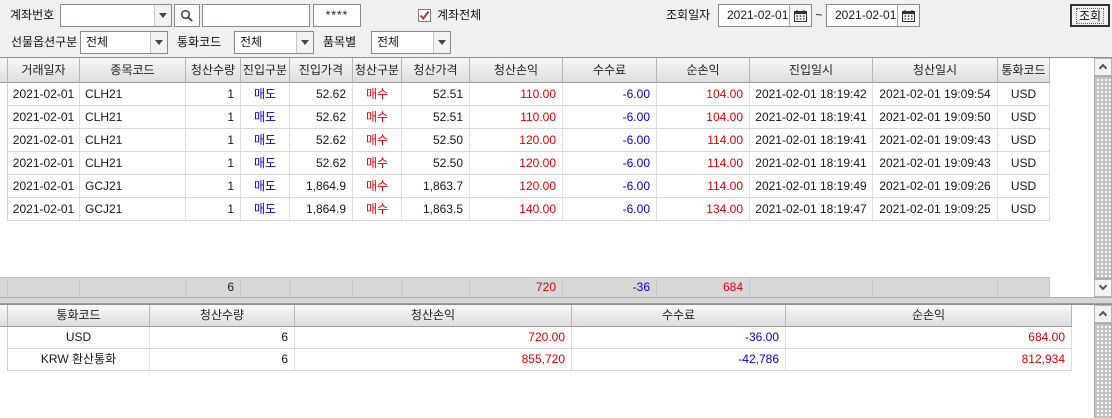 The height and width of the screenshot is (418, 1112). I want to click on futures-option-type-value: 전체, so click(97, 42).